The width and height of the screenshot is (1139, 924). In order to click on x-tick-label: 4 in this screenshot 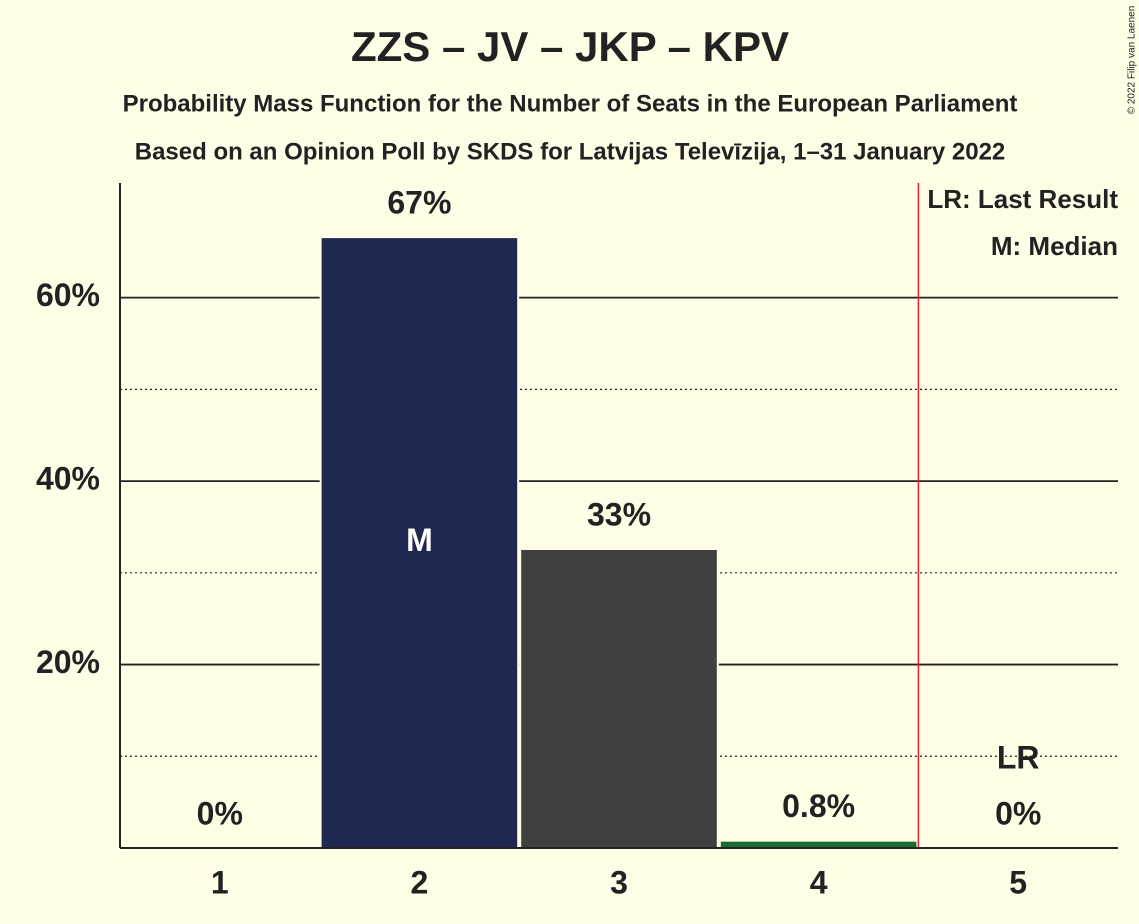, I will do `click(819, 882)`.